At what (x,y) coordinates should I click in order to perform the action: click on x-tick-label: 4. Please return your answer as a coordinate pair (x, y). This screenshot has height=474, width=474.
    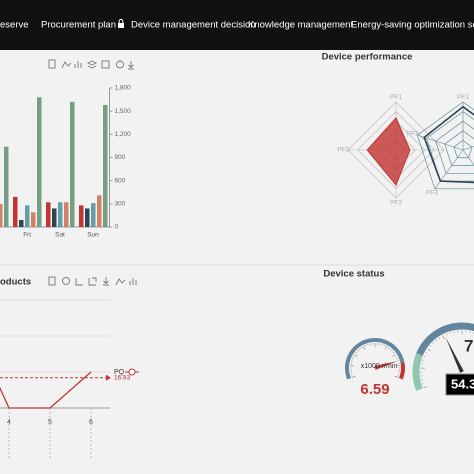
    Looking at the image, I should click on (9, 422).